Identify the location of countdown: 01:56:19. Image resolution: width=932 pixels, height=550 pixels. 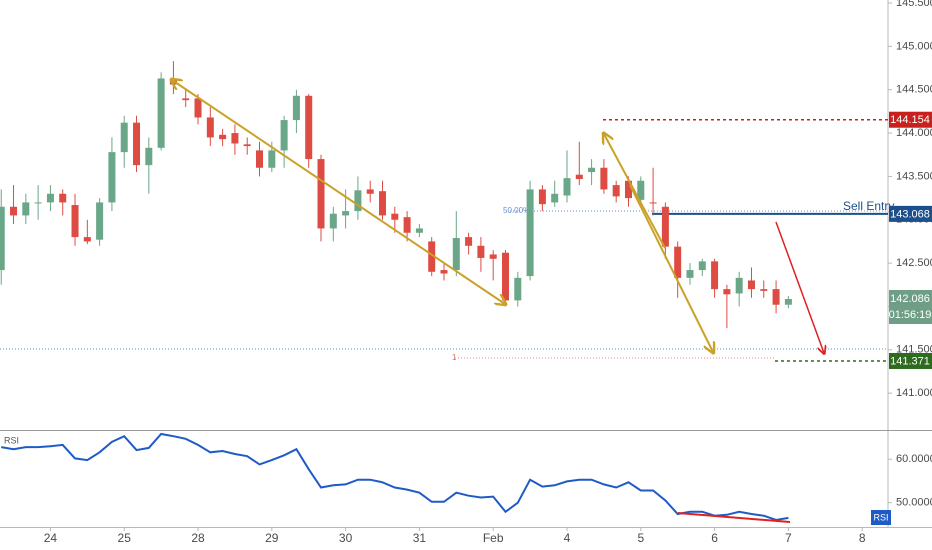
(910, 315).